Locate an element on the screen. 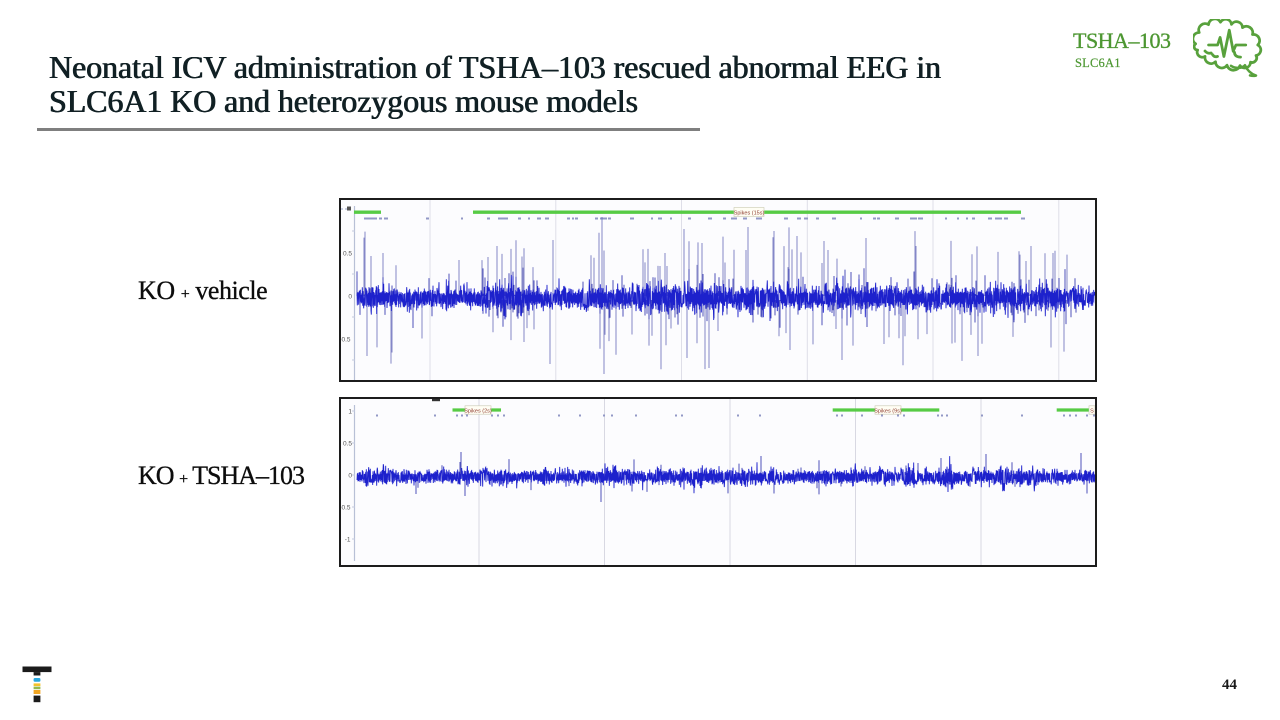 This screenshot has height=720, width=1280. svg-text: S is located at coordinates (1092, 411).